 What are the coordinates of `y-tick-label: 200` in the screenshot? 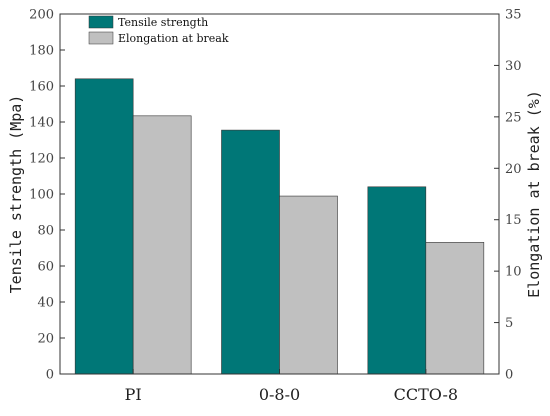 It's located at (41, 15).